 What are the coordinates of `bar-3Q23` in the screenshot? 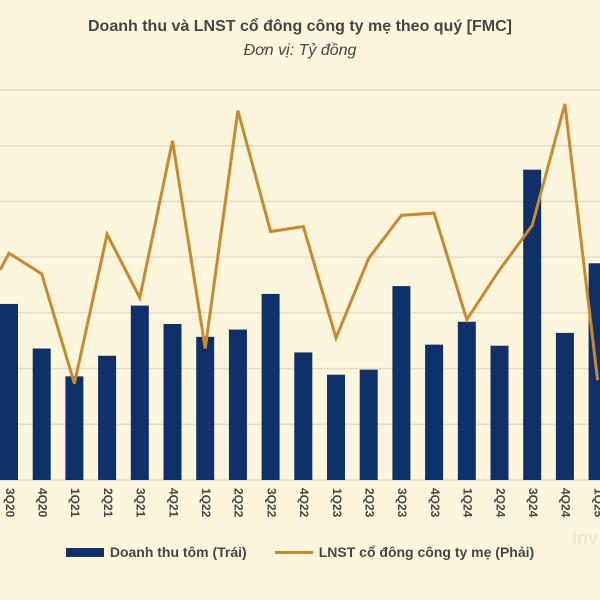 It's located at (401, 383).